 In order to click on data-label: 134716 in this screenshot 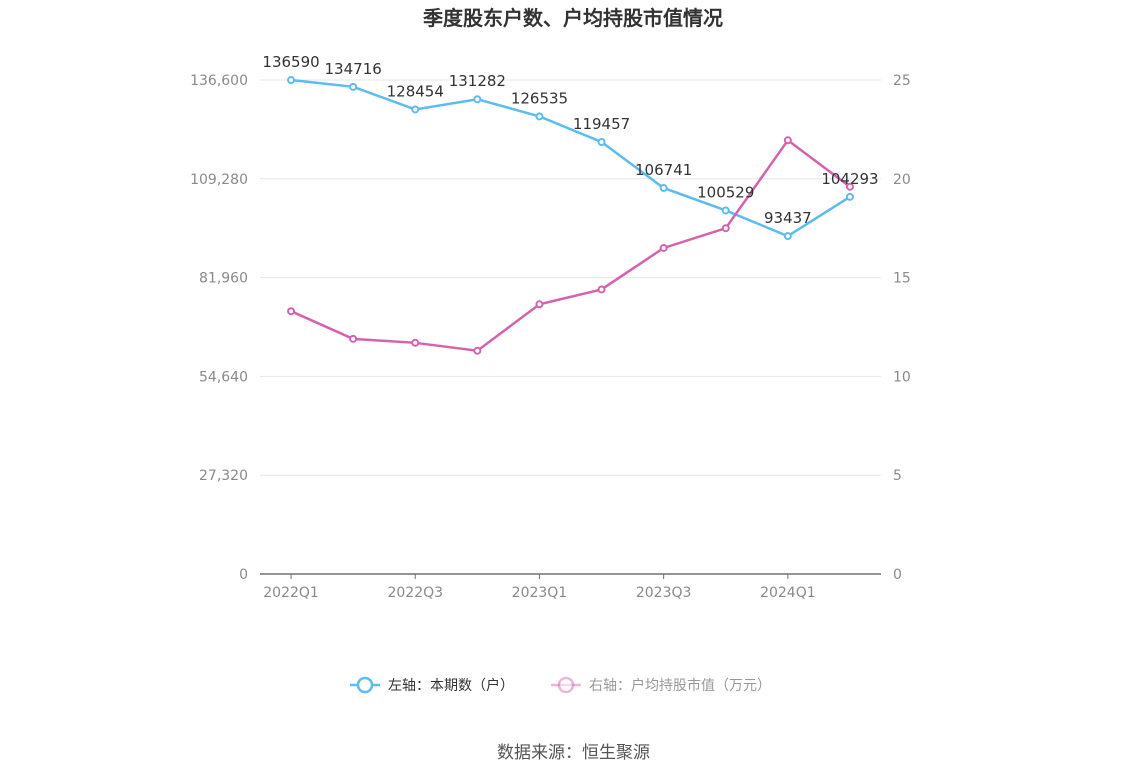, I will do `click(353, 69)`.